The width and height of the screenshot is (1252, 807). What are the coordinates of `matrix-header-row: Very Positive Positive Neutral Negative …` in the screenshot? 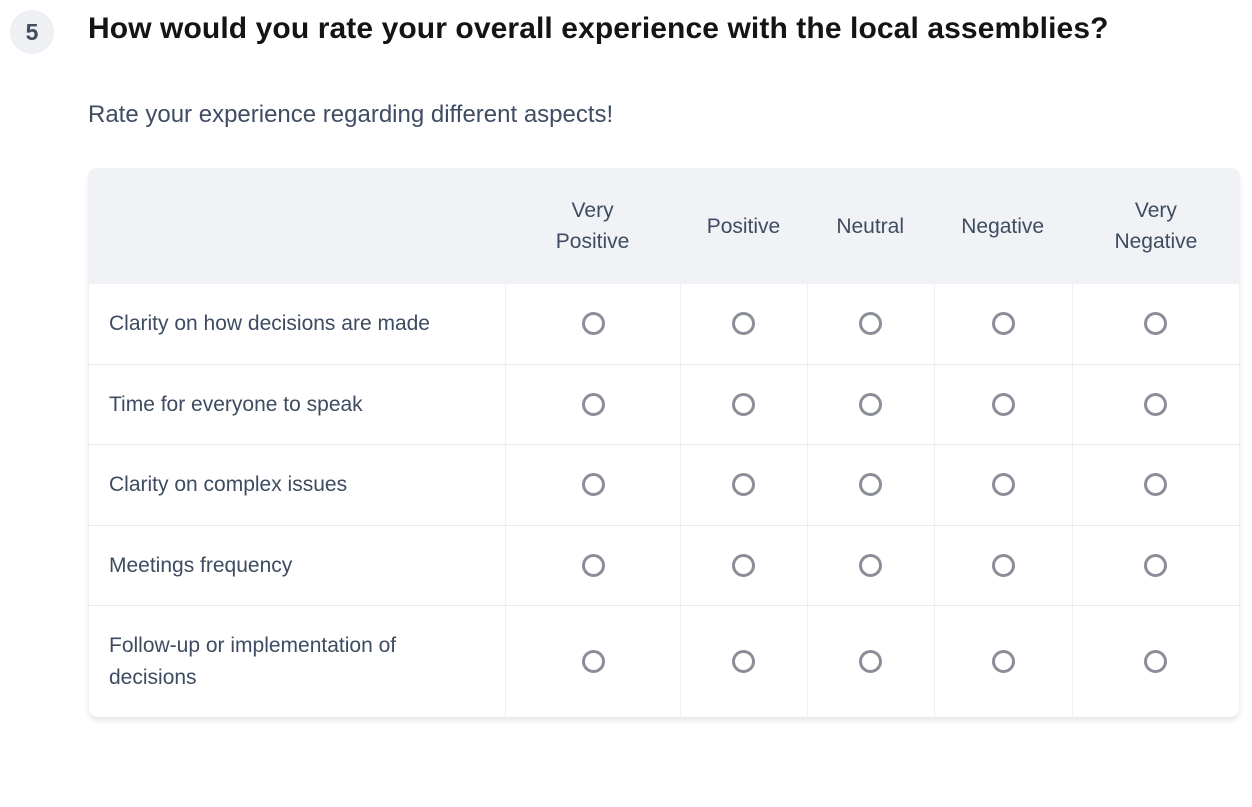 It's located at (664, 226).